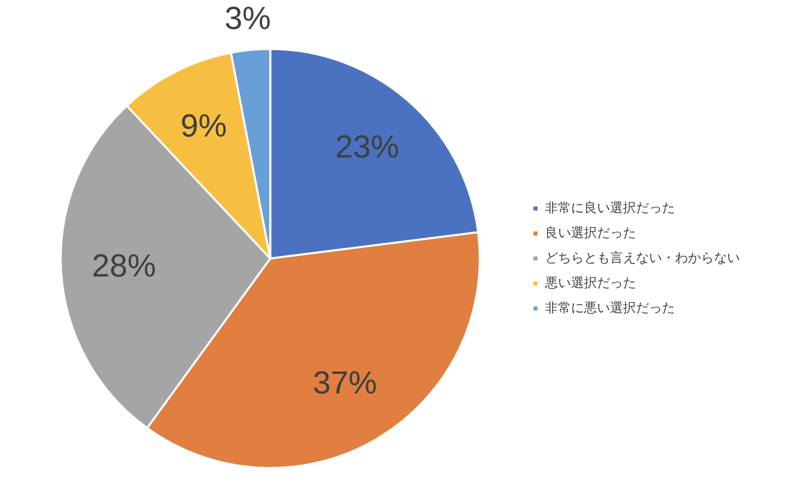 The height and width of the screenshot is (503, 800). Describe the element at coordinates (610, 208) in the screenshot. I see `legend-label: 非常に良い選択だった` at that location.